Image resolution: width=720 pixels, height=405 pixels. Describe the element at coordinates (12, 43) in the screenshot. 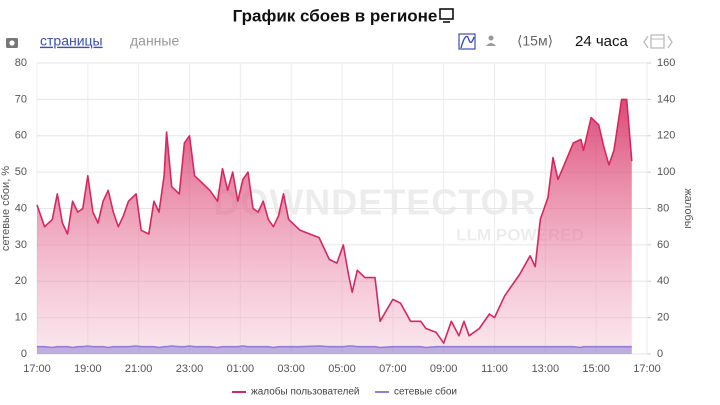

I see `camera-icon` at that location.